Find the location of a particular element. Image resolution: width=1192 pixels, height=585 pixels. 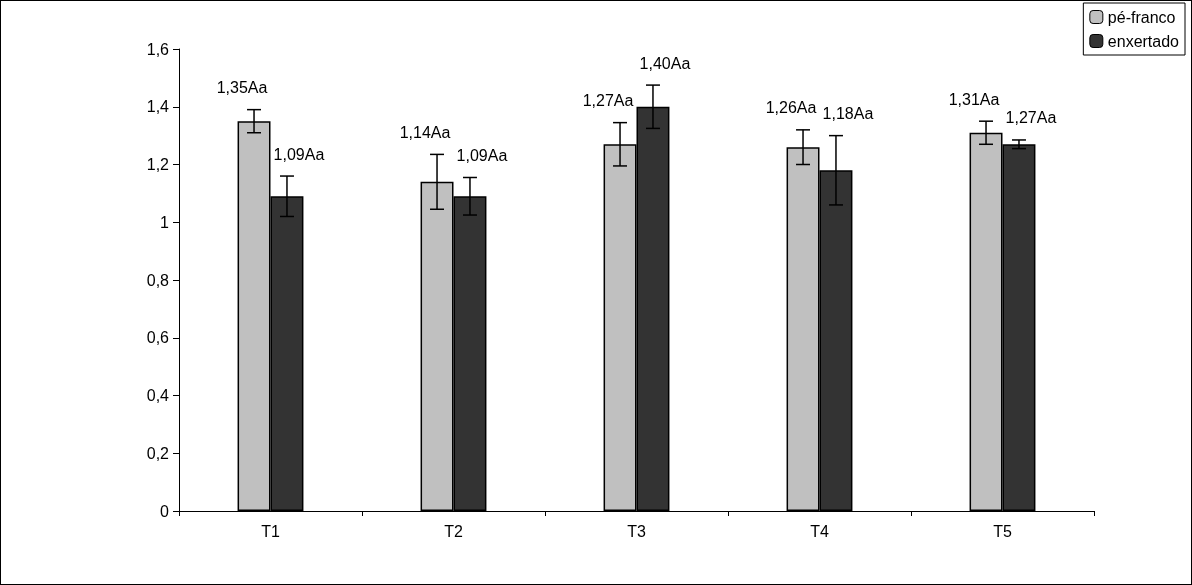

x-tick-label: T2 is located at coordinates (453, 531).